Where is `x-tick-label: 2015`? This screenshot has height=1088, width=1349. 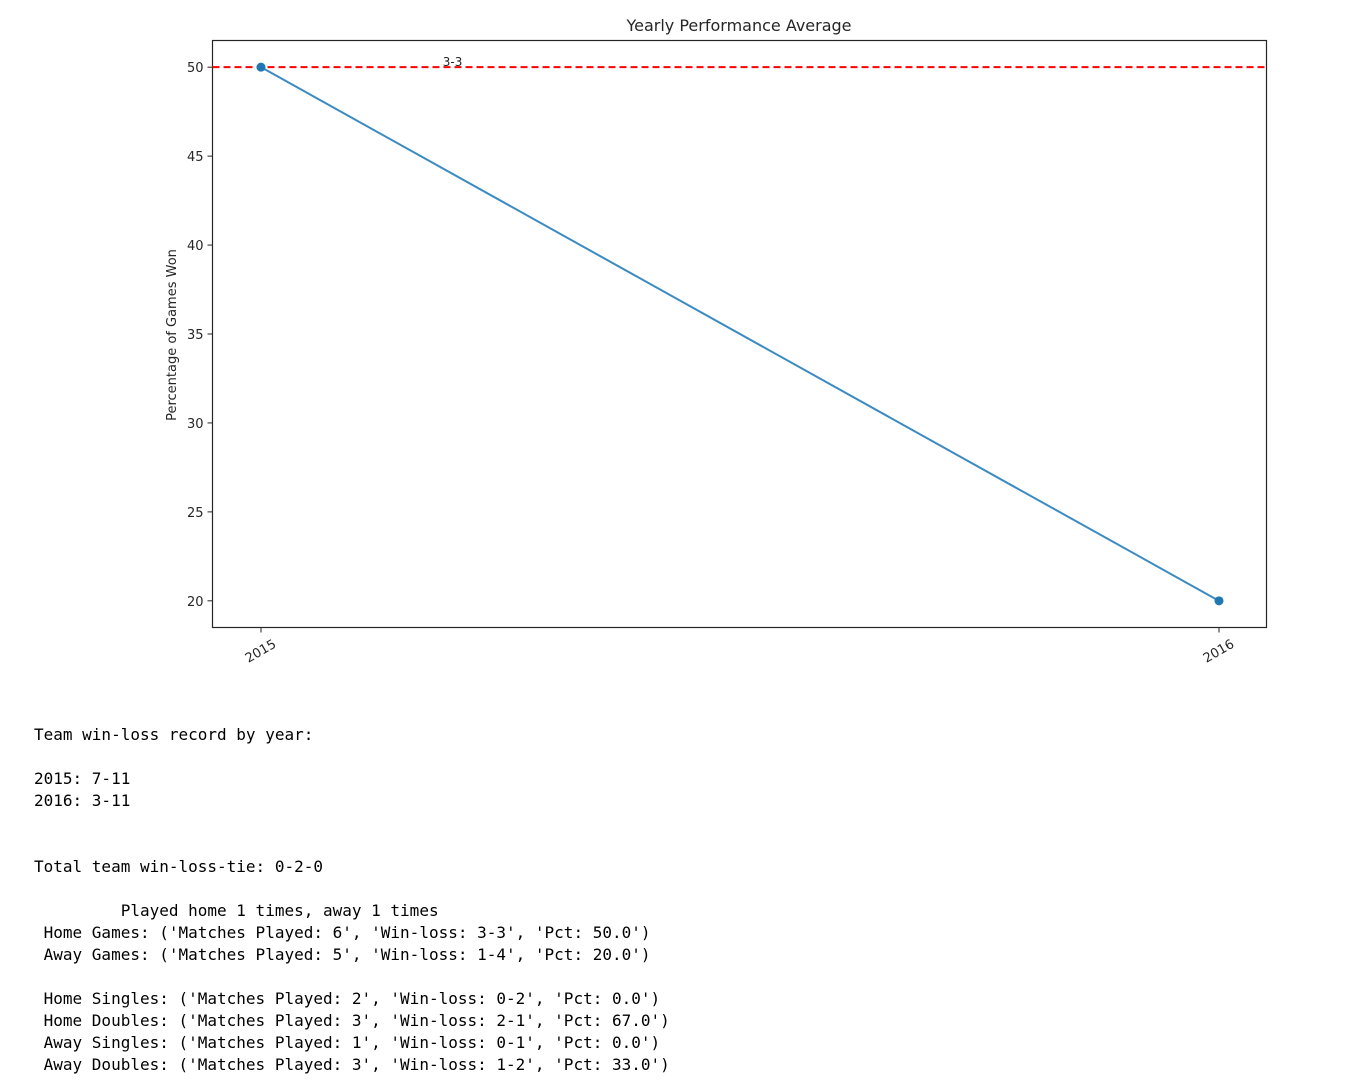 x-tick-label: 2015 is located at coordinates (261, 652).